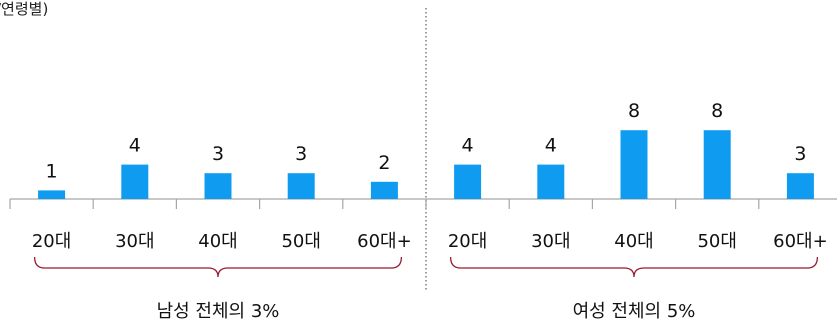 The image size is (837, 328). I want to click on data-label: 2, so click(384, 163).